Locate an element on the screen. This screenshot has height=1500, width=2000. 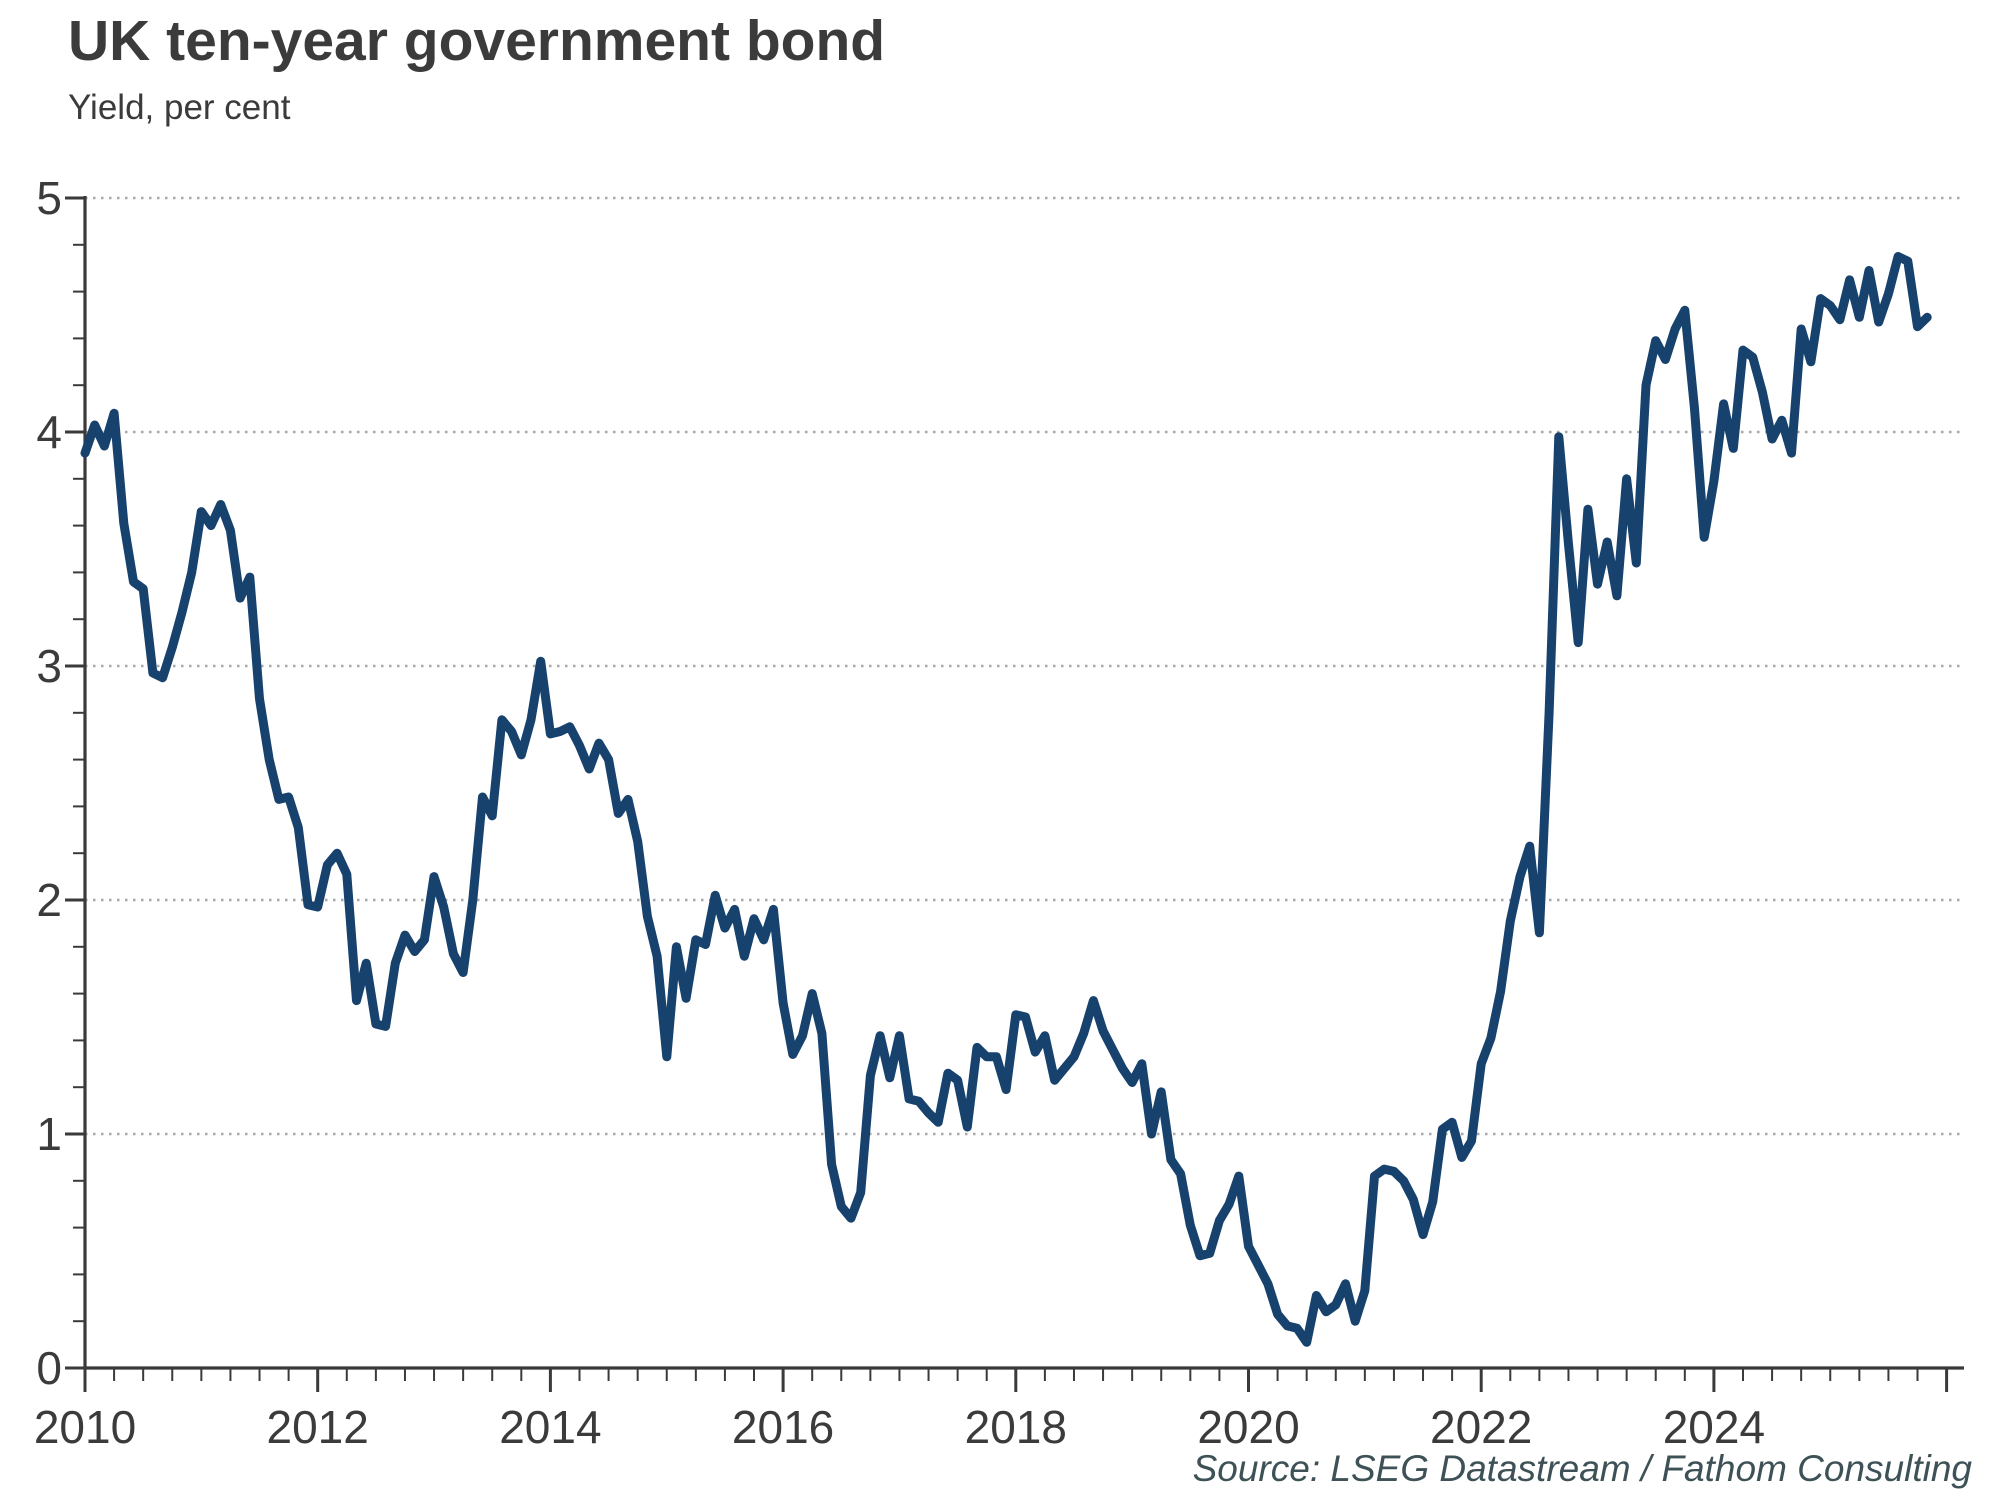
y-tick-label-0: 0 is located at coordinates (49, 1368).